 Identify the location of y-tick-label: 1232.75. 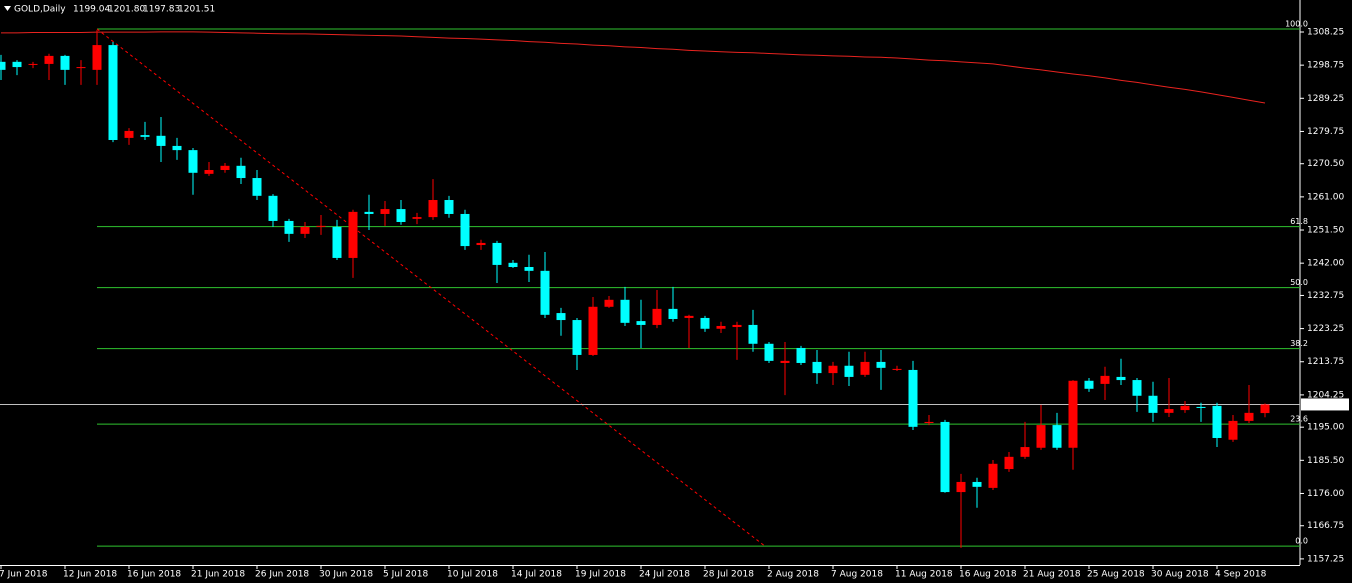
(1325, 296).